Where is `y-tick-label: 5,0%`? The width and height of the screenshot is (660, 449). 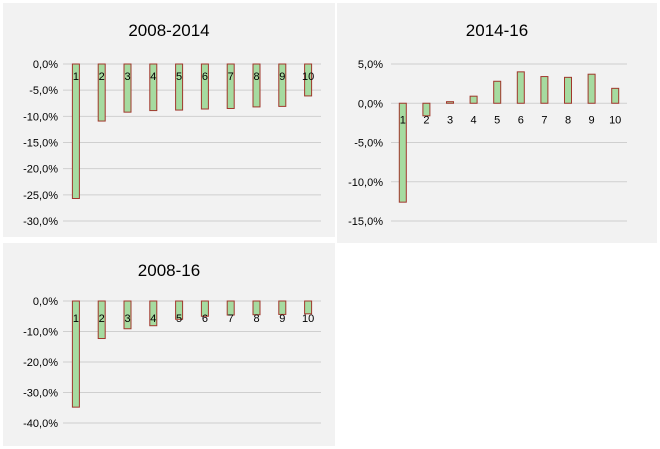 y-tick-label: 5,0% is located at coordinates (370, 65).